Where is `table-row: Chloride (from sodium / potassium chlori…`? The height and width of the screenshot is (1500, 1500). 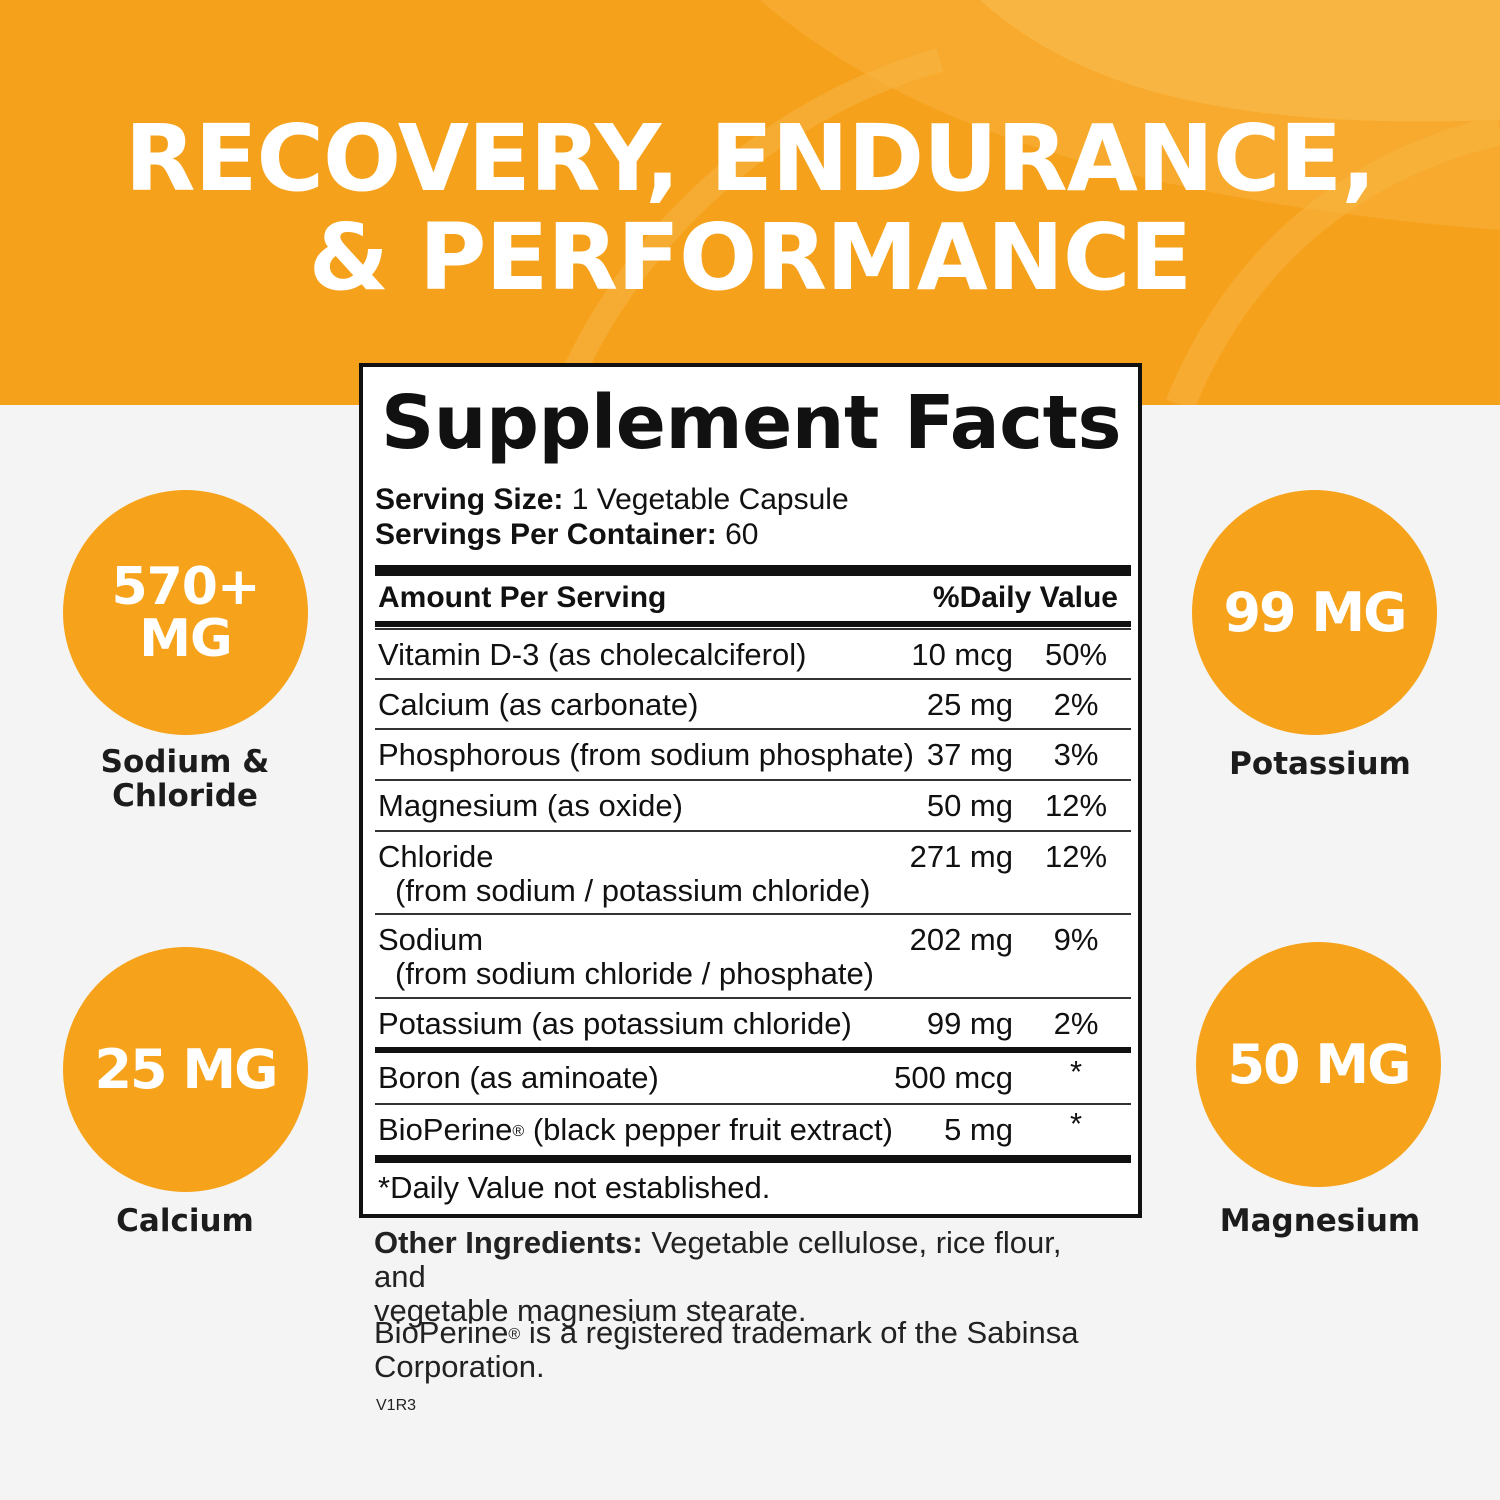
table-row: Chloride (from sodium / potassium chlori… is located at coordinates (753, 872).